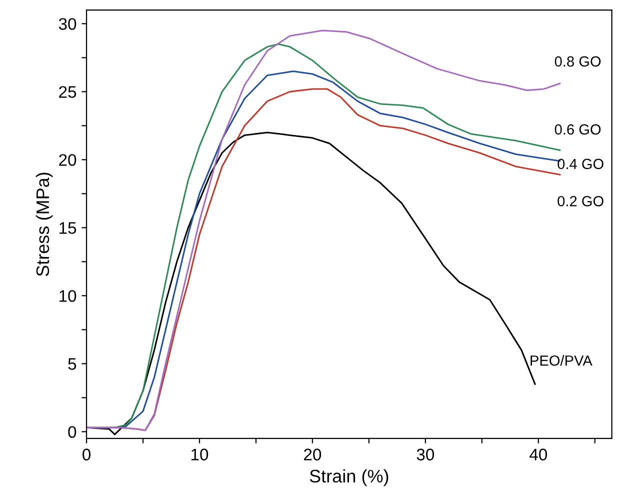  Describe the element at coordinates (72, 432) in the screenshot. I see `y-tick-label: 0` at that location.